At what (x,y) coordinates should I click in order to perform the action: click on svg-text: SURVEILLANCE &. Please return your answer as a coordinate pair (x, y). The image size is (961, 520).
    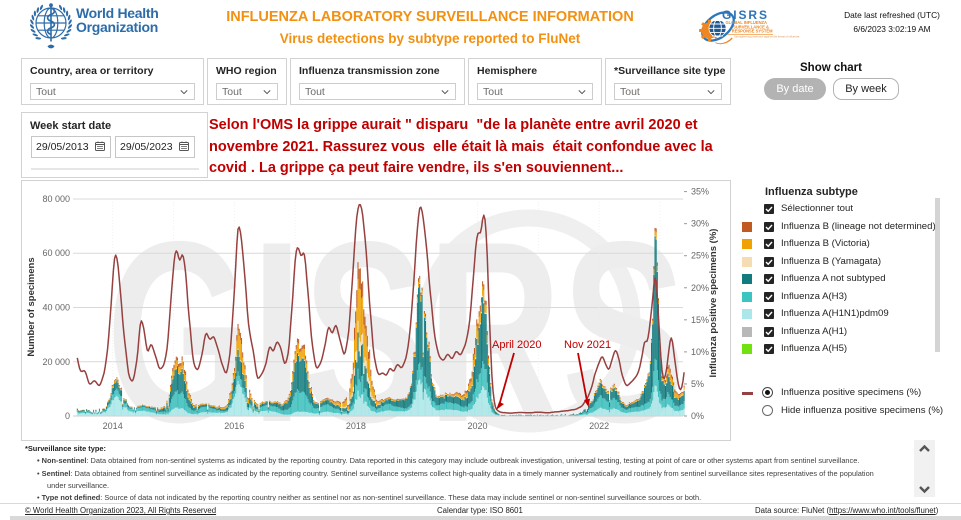
    Looking at the image, I should click on (751, 26).